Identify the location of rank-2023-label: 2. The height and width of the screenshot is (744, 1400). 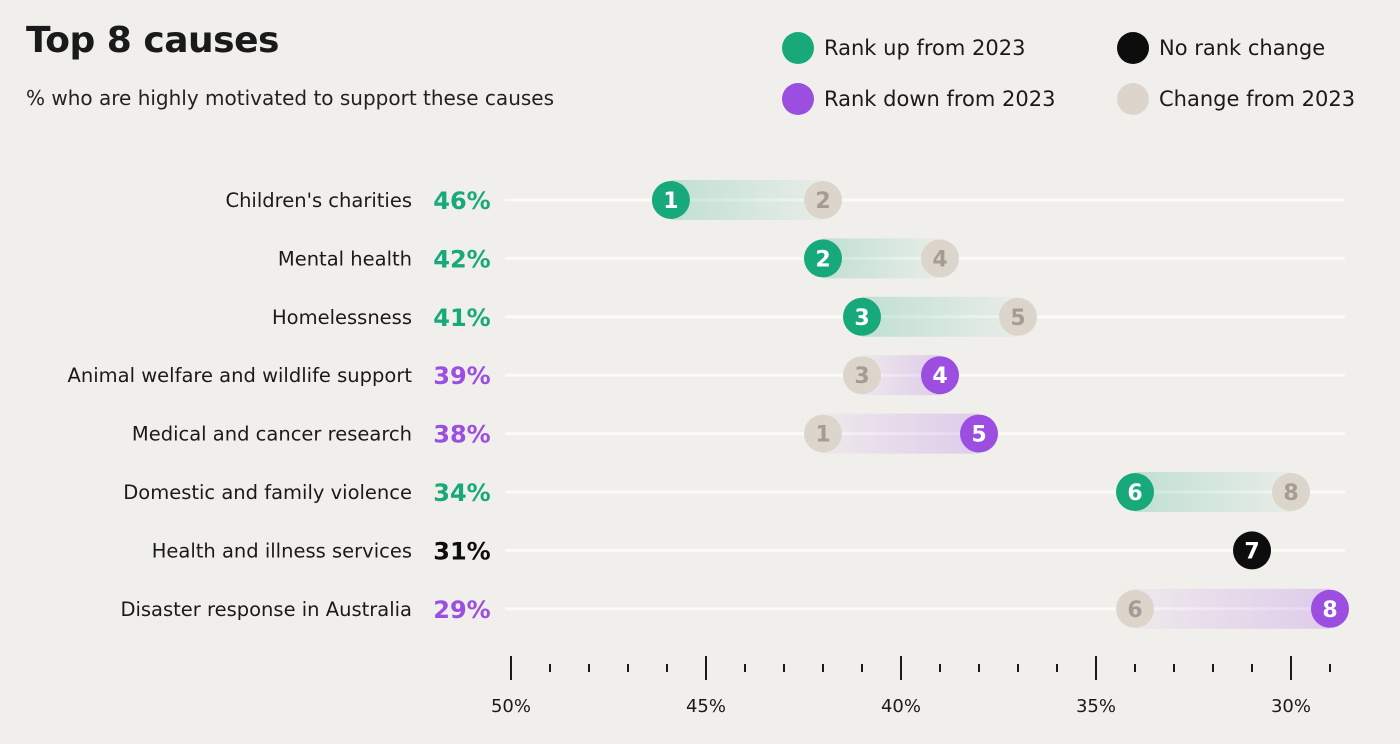
(822, 201).